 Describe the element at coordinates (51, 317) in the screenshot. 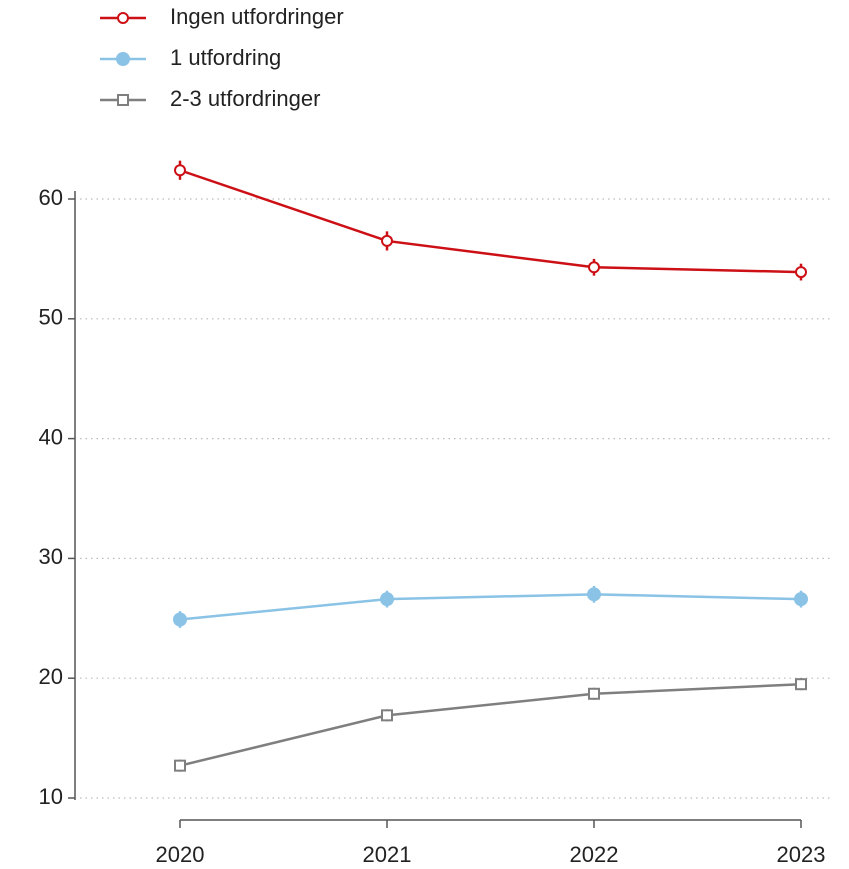

I see `y-tick-label: 50` at that location.